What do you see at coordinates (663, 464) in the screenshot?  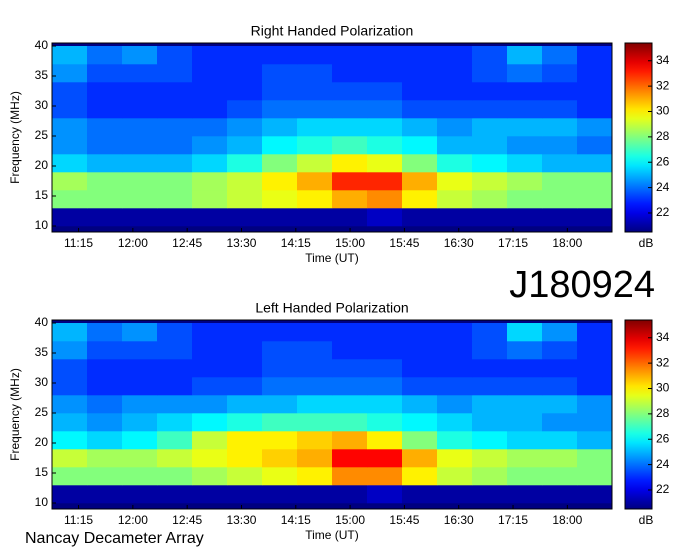 I see `colorbar-tick-label: 24` at bounding box center [663, 464].